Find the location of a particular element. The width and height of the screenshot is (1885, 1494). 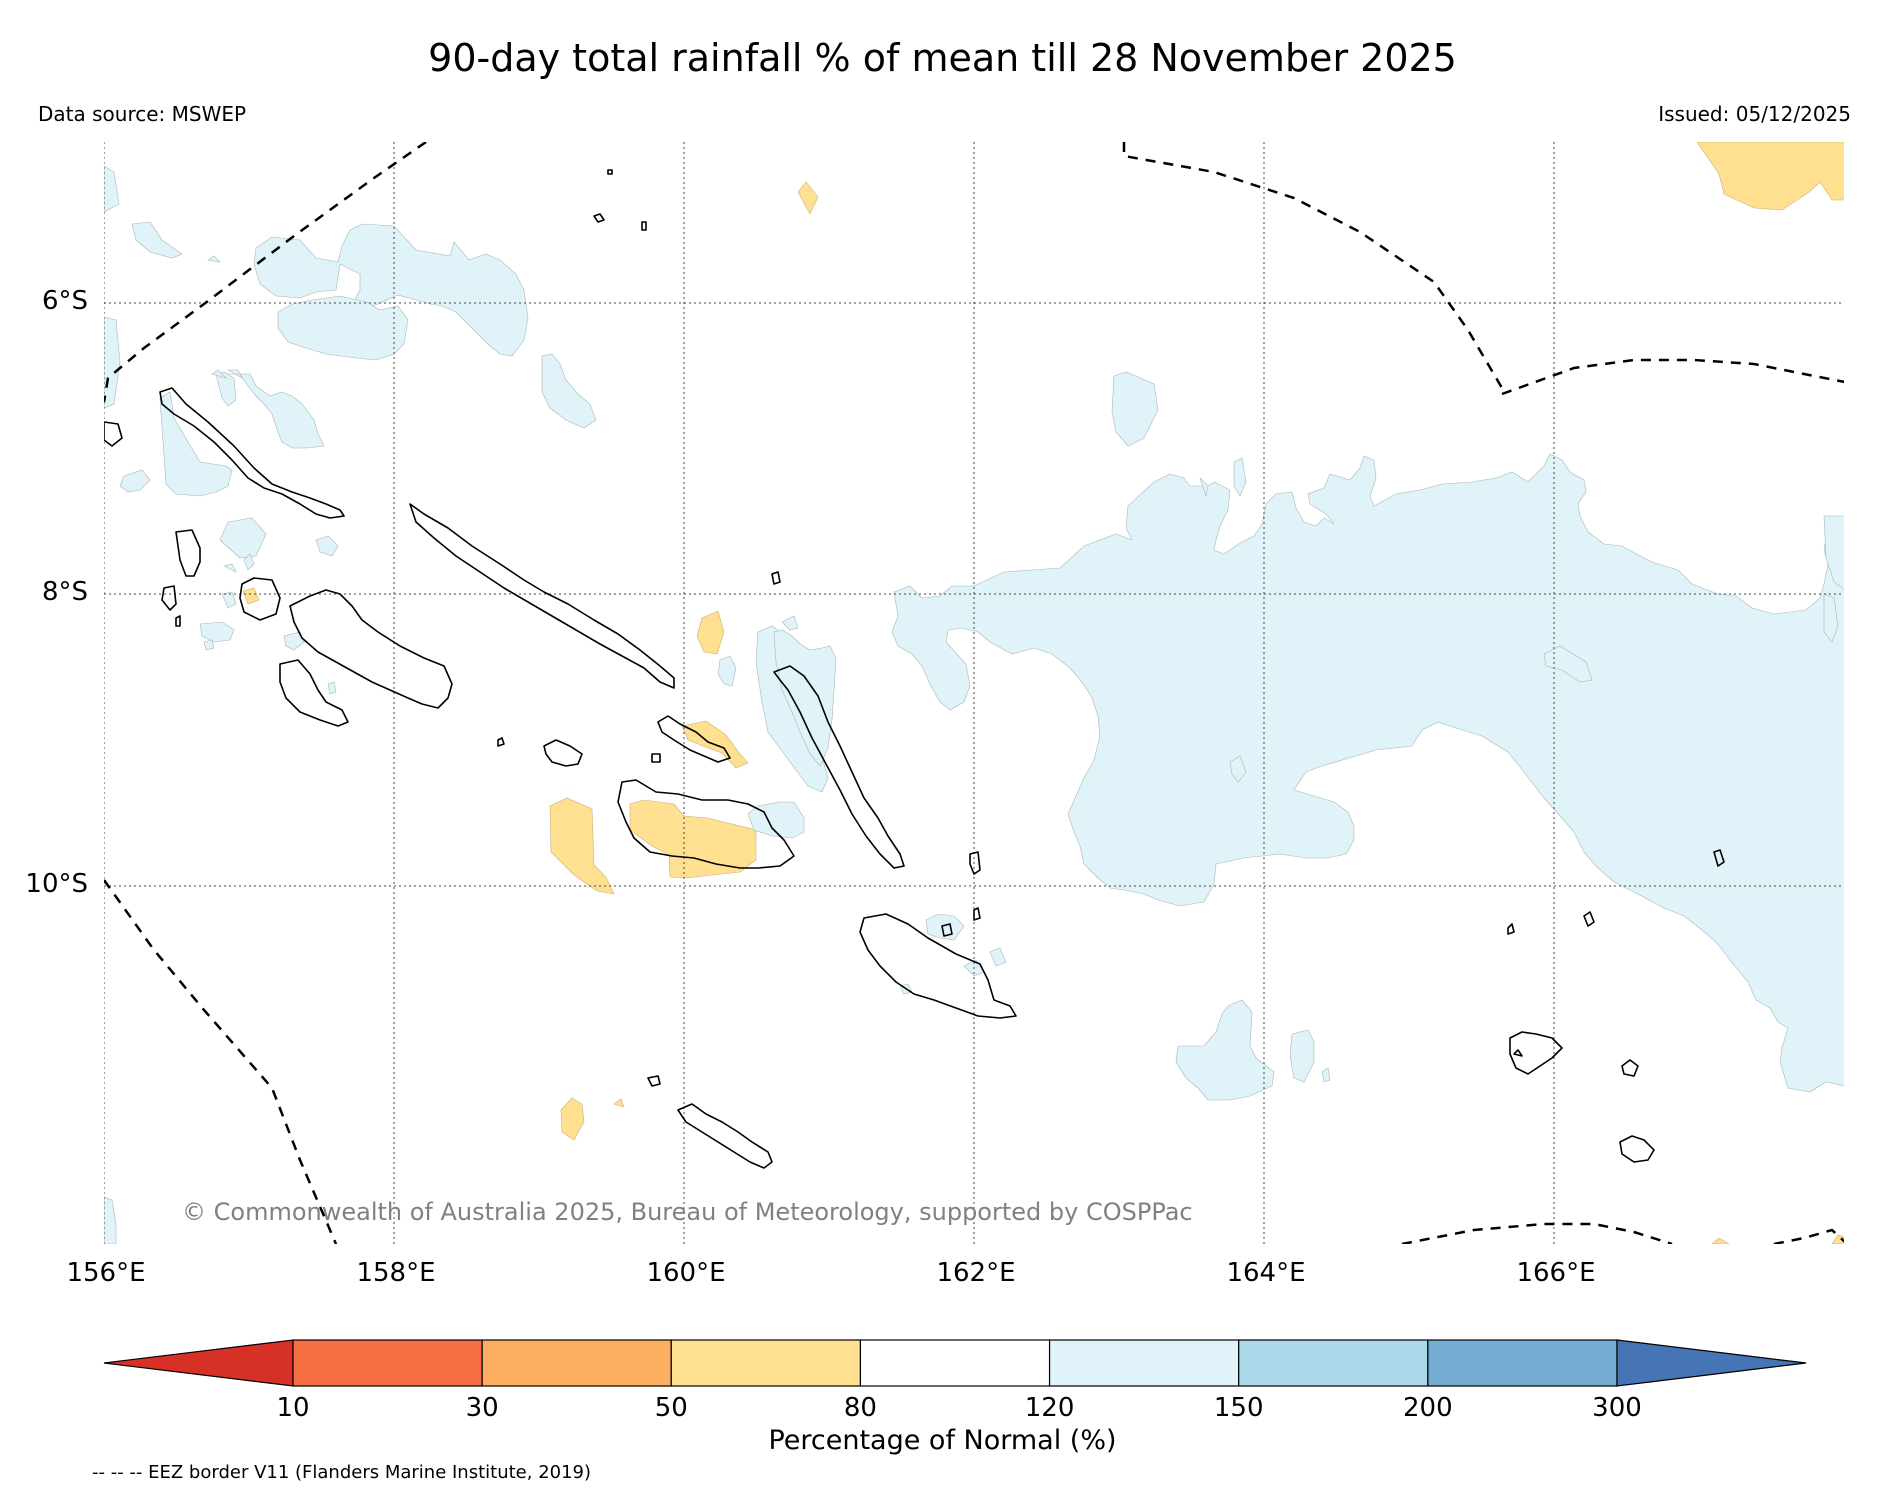

colorbar-tick-label: 300 is located at coordinates (1617, 1408).